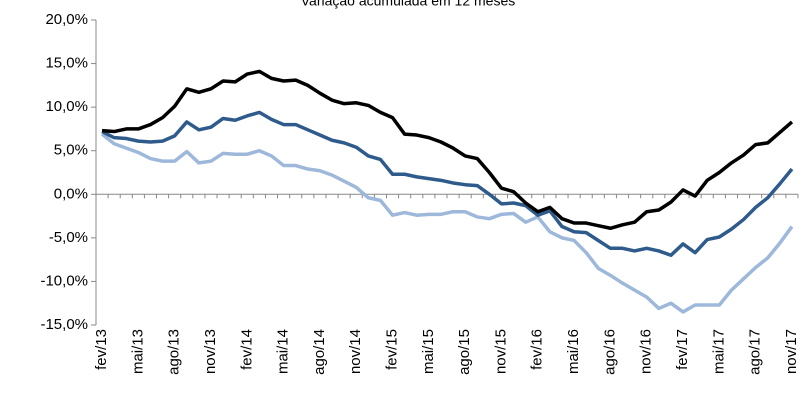 This screenshot has height=402, width=804. Describe the element at coordinates (137, 351) in the screenshot. I see `x-tick-label: mai/13` at that location.